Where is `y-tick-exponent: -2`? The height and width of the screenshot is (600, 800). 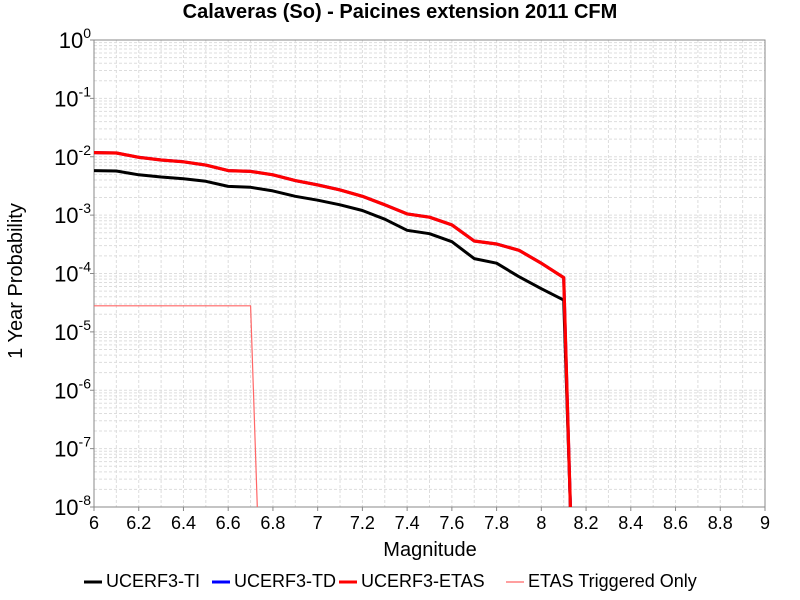
y-tick-exponent: -2 is located at coordinates (85, 150).